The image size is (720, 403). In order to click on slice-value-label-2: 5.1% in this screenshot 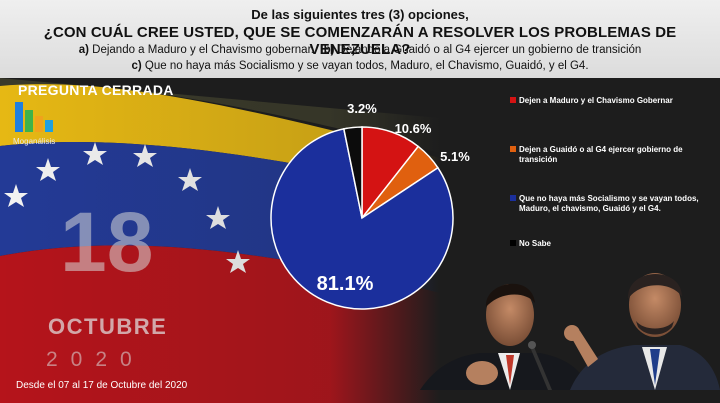, I will do `click(455, 156)`.